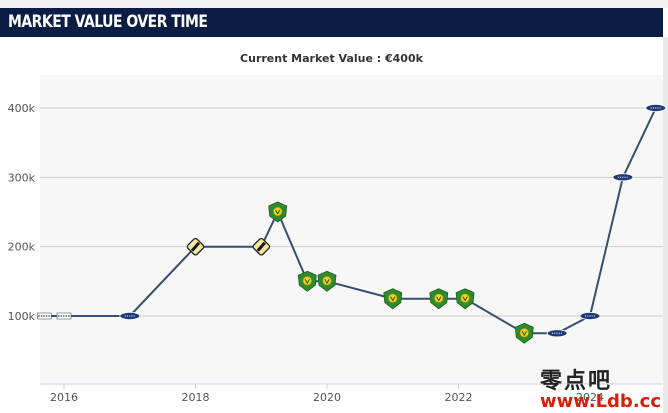 Image resolution: width=668 pixels, height=413 pixels. Describe the element at coordinates (64, 397) in the screenshot. I see `x-tick-label: 2016` at that location.